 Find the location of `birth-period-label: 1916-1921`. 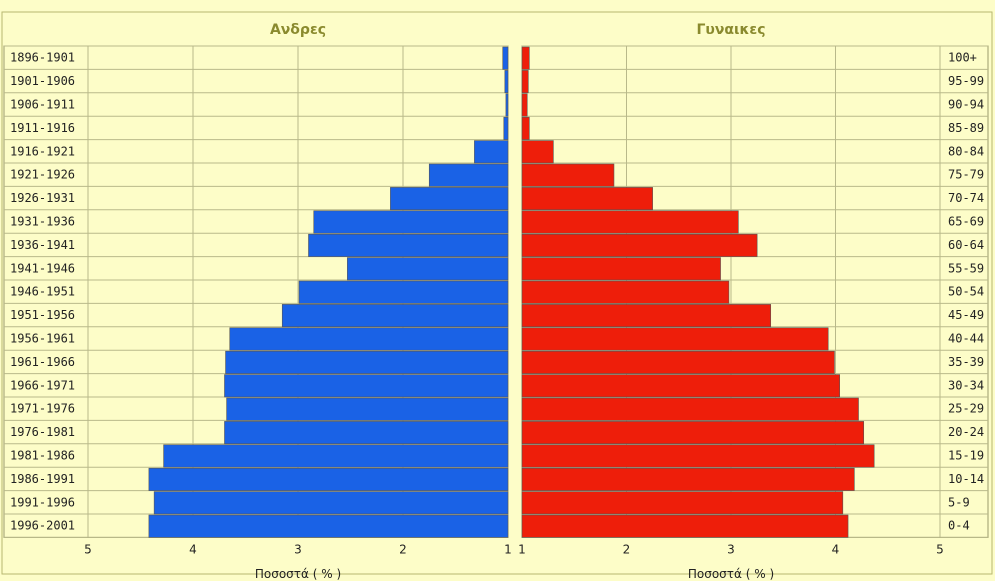

birth-period-label: 1916-1921 is located at coordinates (42, 151).